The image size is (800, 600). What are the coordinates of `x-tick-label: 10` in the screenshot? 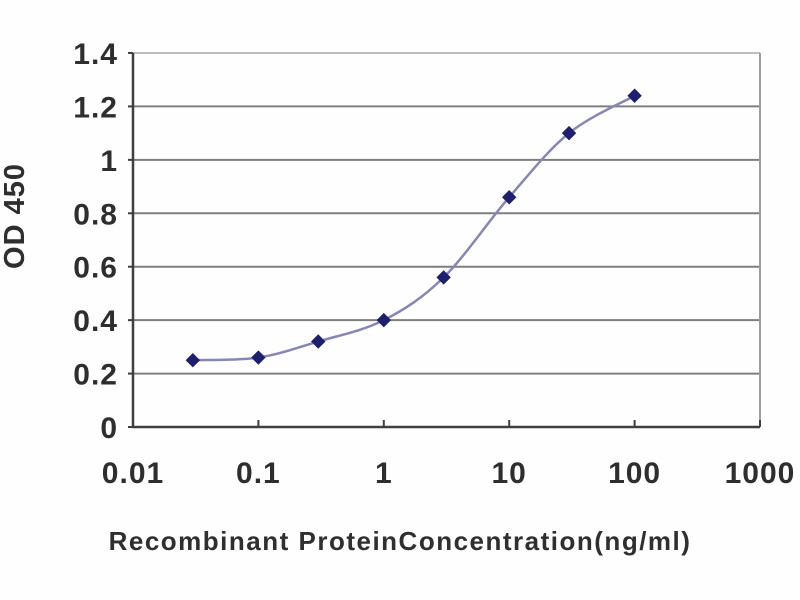 It's located at (509, 473).